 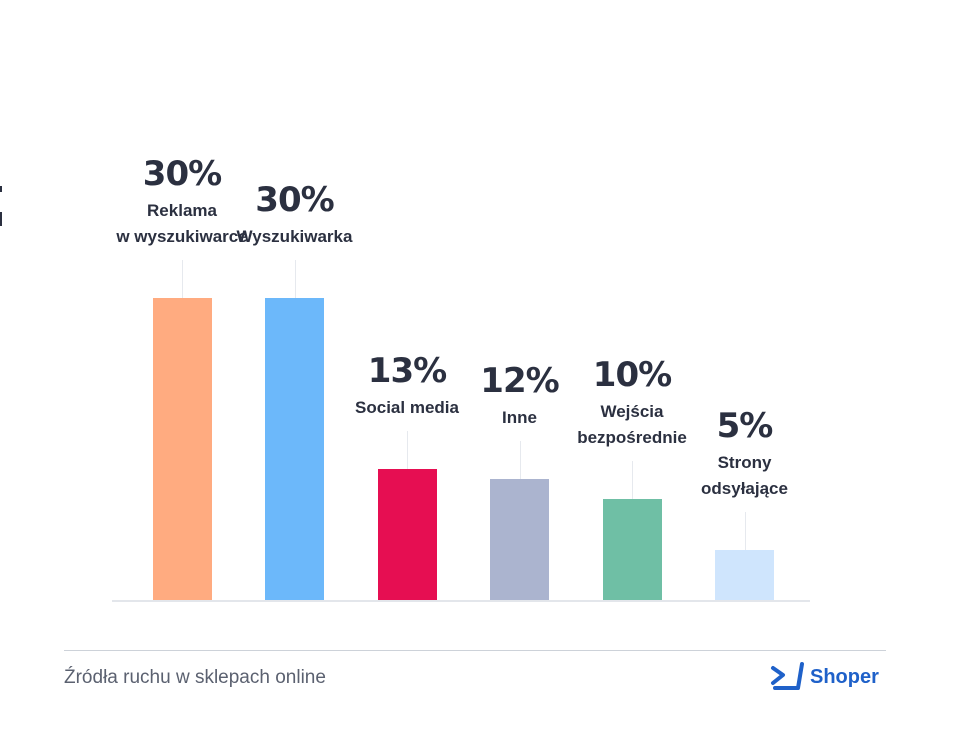 I want to click on category-label-line: Social media, so click(x=407, y=408).